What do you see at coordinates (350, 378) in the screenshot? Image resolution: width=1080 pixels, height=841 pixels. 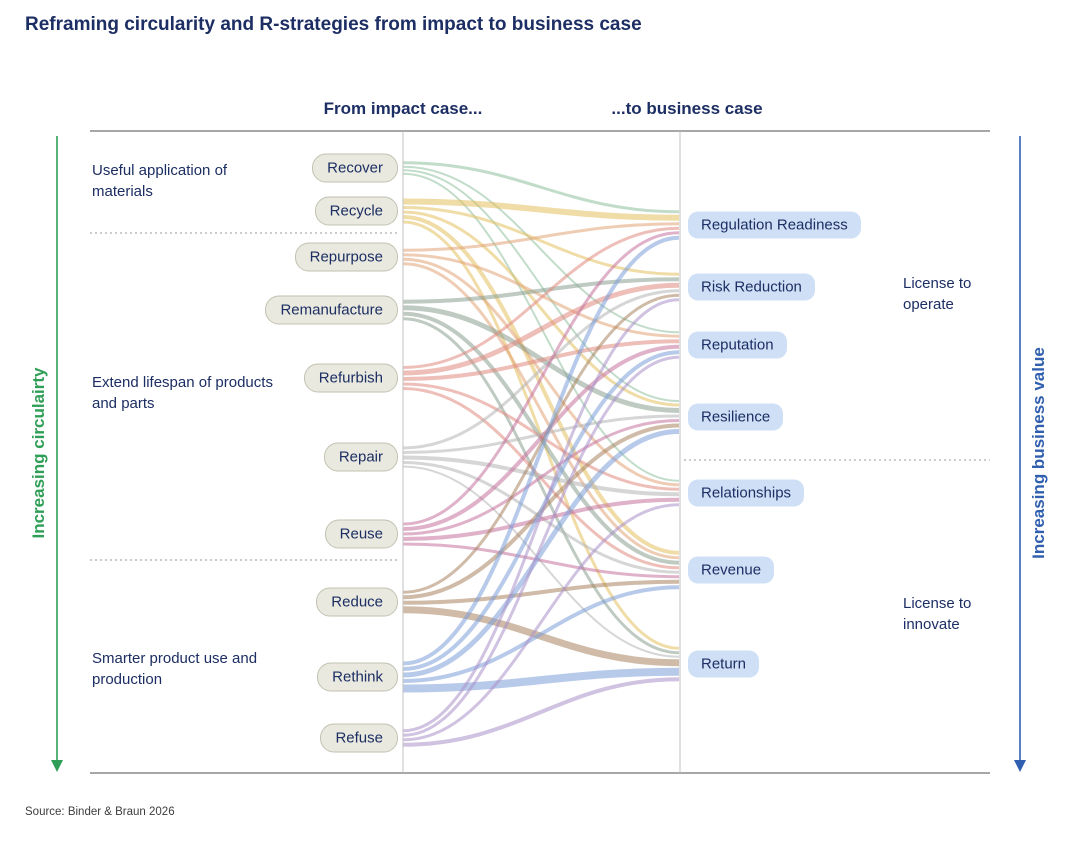 I see `strategy-pill-refurbish: Refurbish` at bounding box center [350, 378].